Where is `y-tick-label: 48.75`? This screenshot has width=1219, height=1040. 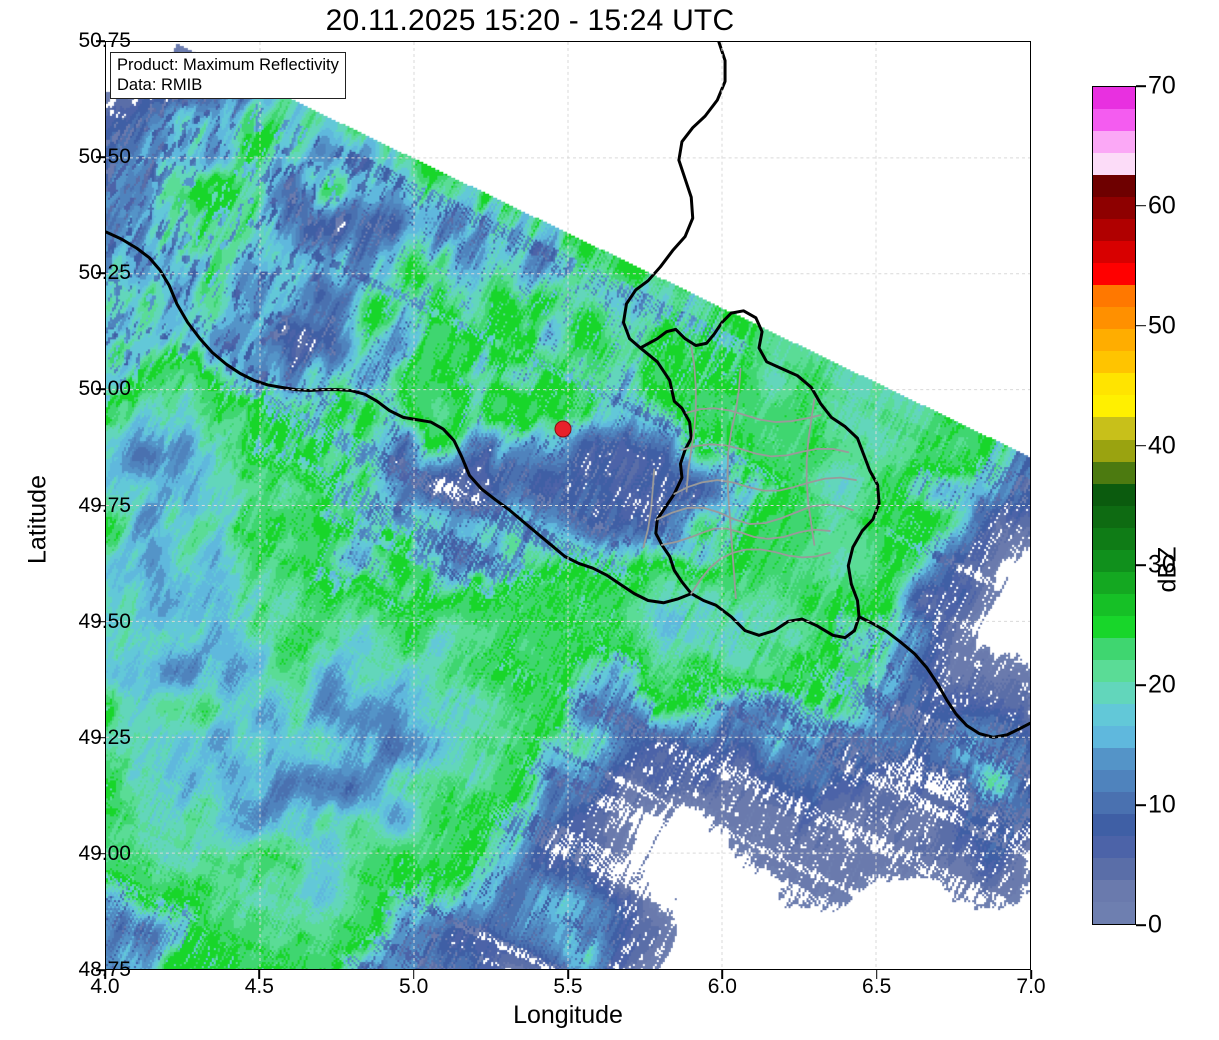 y-tick-label: 48.75 is located at coordinates (104, 970).